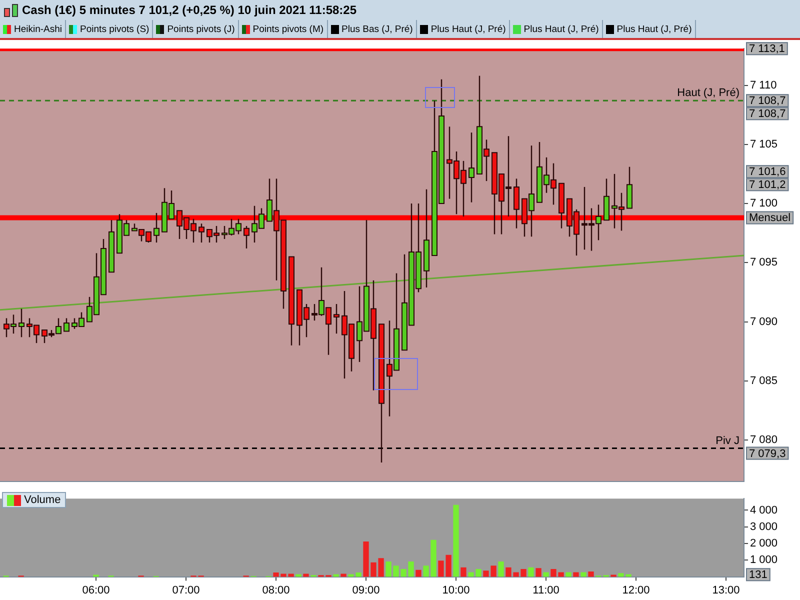  What do you see at coordinates (726, 590) in the screenshot?
I see `x-tick-label: 13:00` at bounding box center [726, 590].